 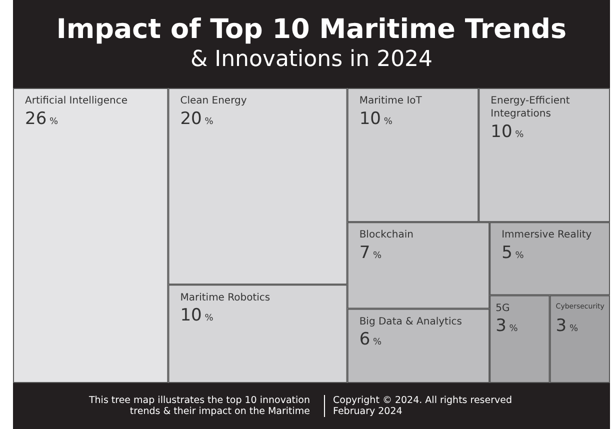 I want to click on text: Impact of Top 10 Maritime Trends, so click(x=311, y=29).